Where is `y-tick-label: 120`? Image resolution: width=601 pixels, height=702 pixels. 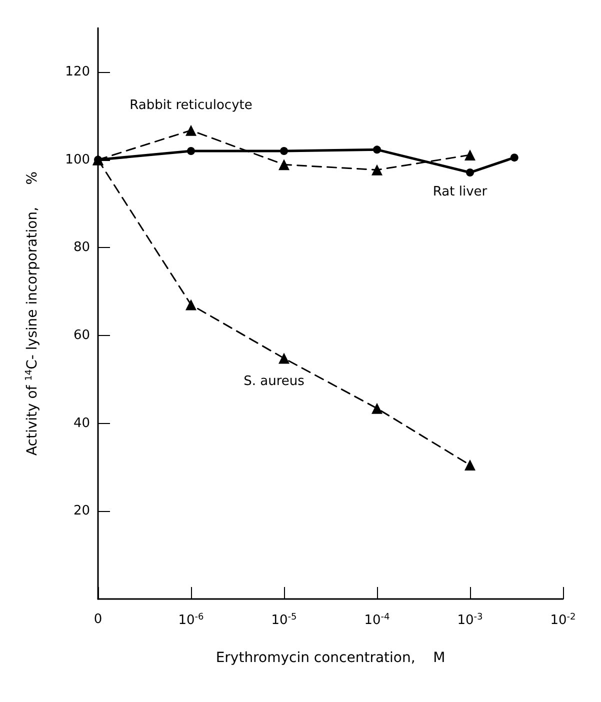 y-tick-label: 120 is located at coordinates (77, 72).